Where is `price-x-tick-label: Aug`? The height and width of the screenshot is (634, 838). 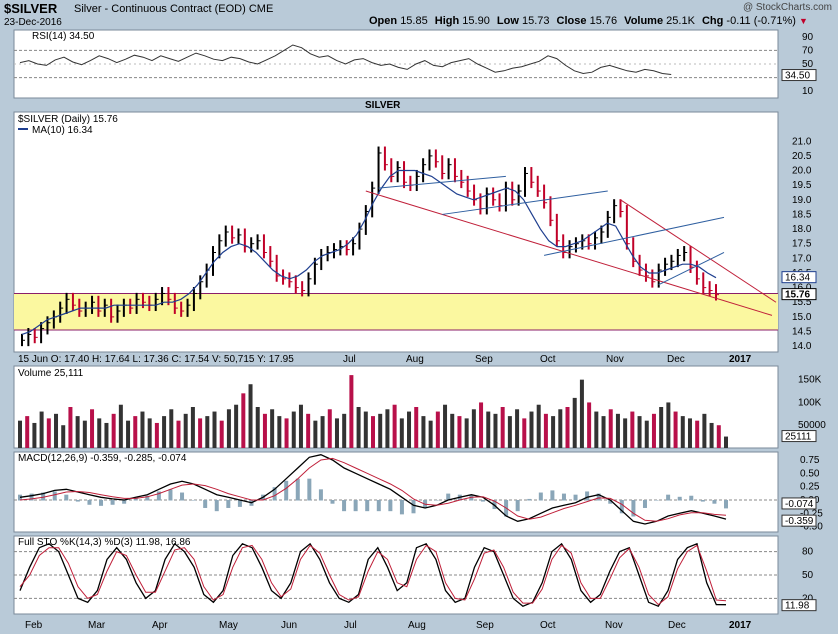 price-x-tick-label: Aug is located at coordinates (415, 359).